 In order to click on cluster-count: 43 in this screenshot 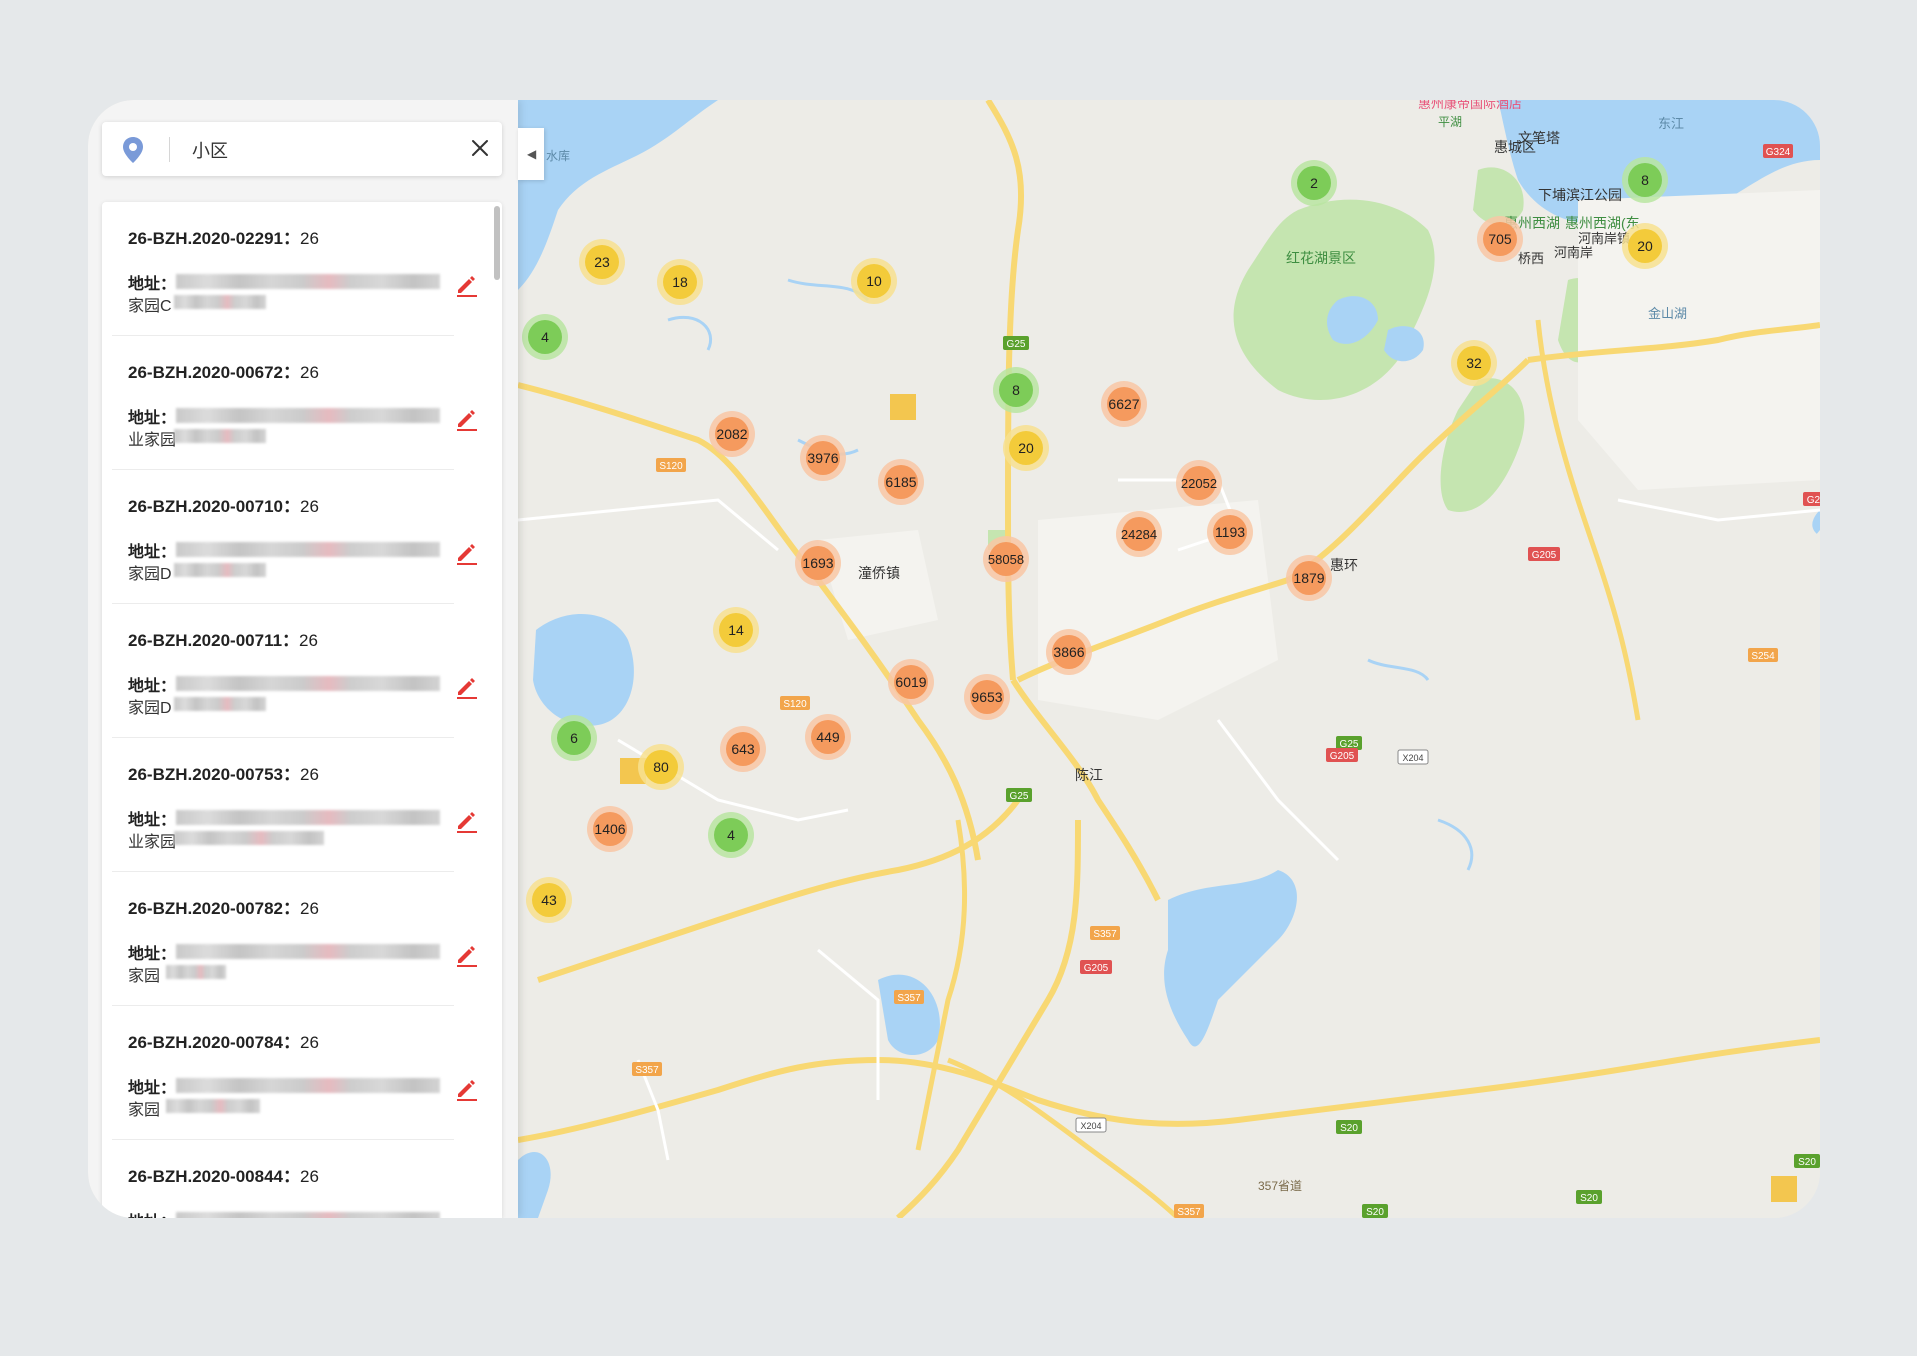, I will do `click(549, 900)`.